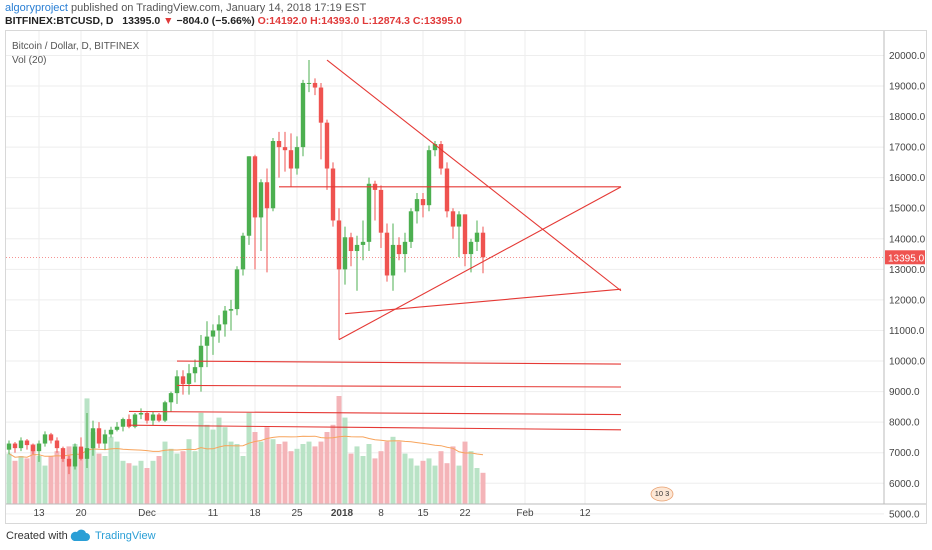 The width and height of the screenshot is (932, 550). Describe the element at coordinates (125, 536) in the screenshot. I see `tradingview-brand-link: TradingView` at that location.